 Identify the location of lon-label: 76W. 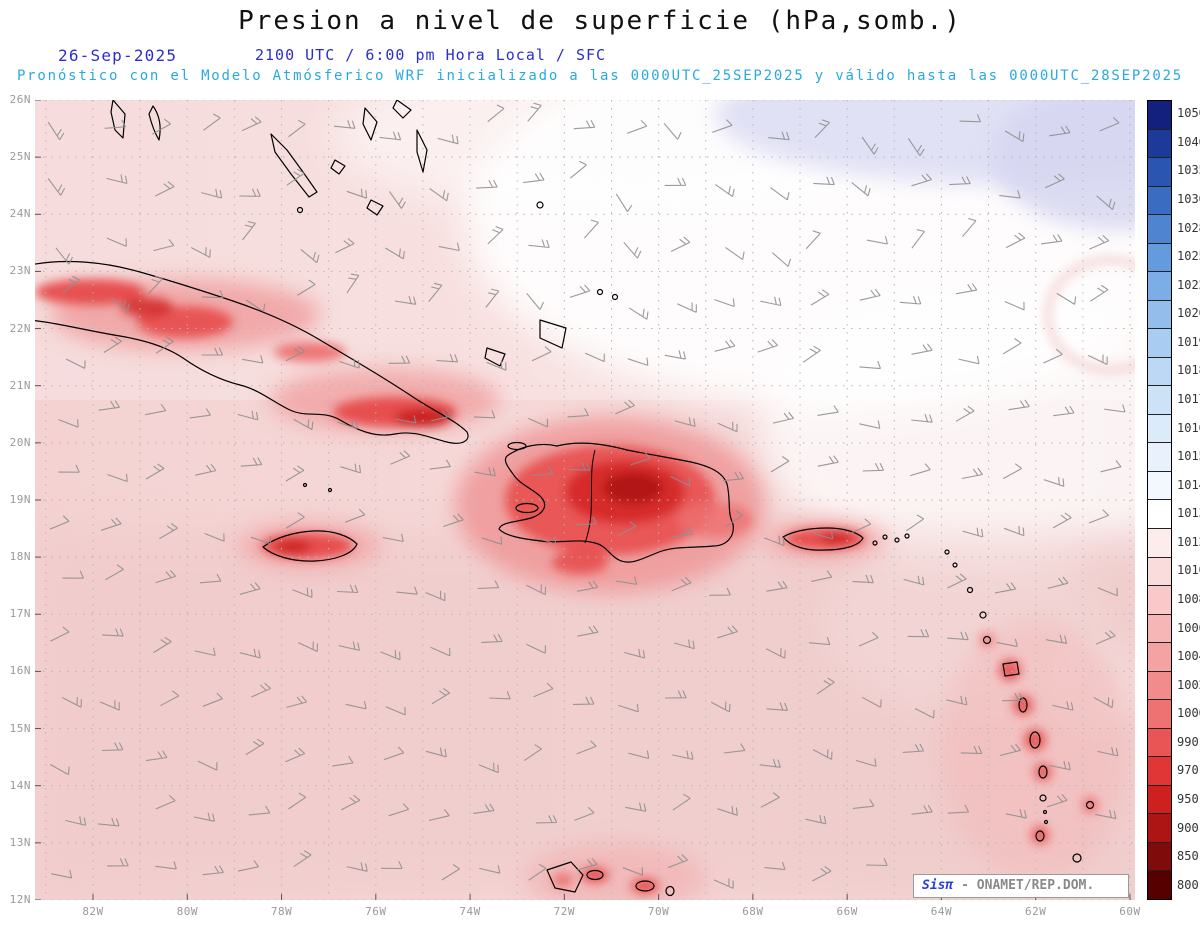
(376, 911).